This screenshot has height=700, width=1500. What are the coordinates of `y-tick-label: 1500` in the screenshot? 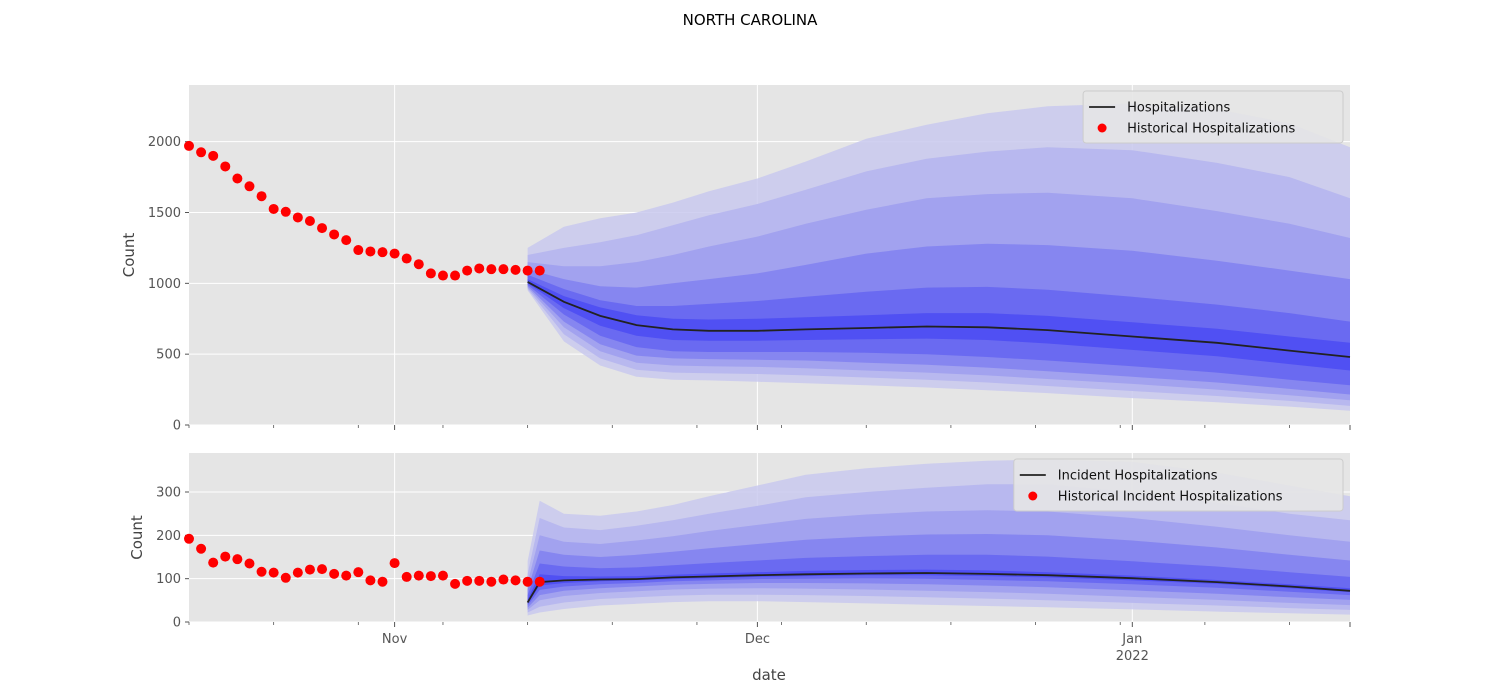 It's located at (164, 213).